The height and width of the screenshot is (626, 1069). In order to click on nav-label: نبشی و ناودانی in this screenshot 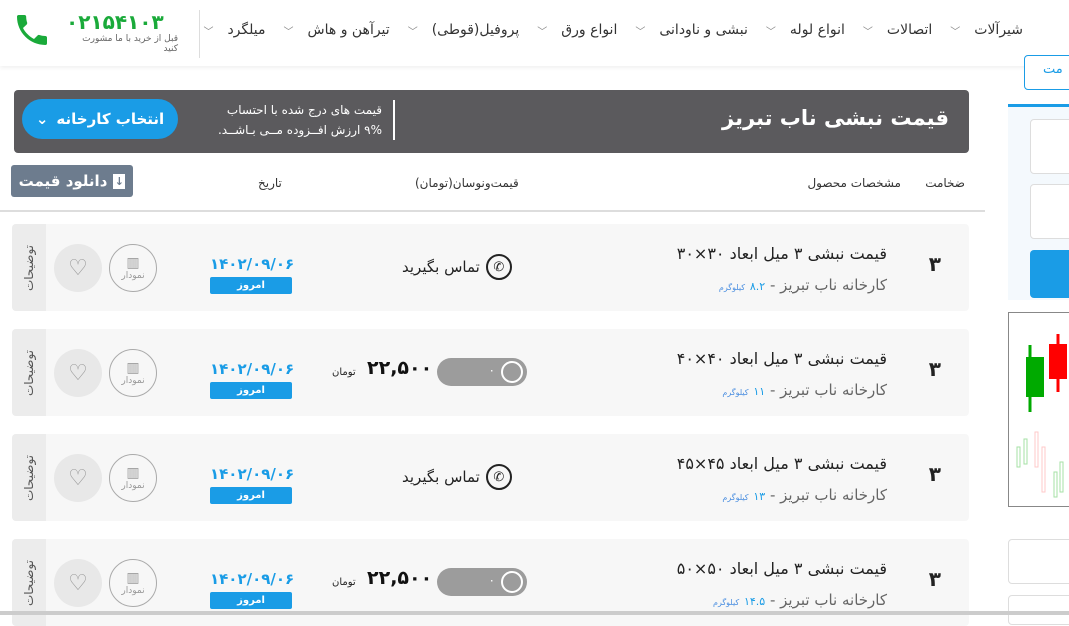, I will do `click(703, 30)`.